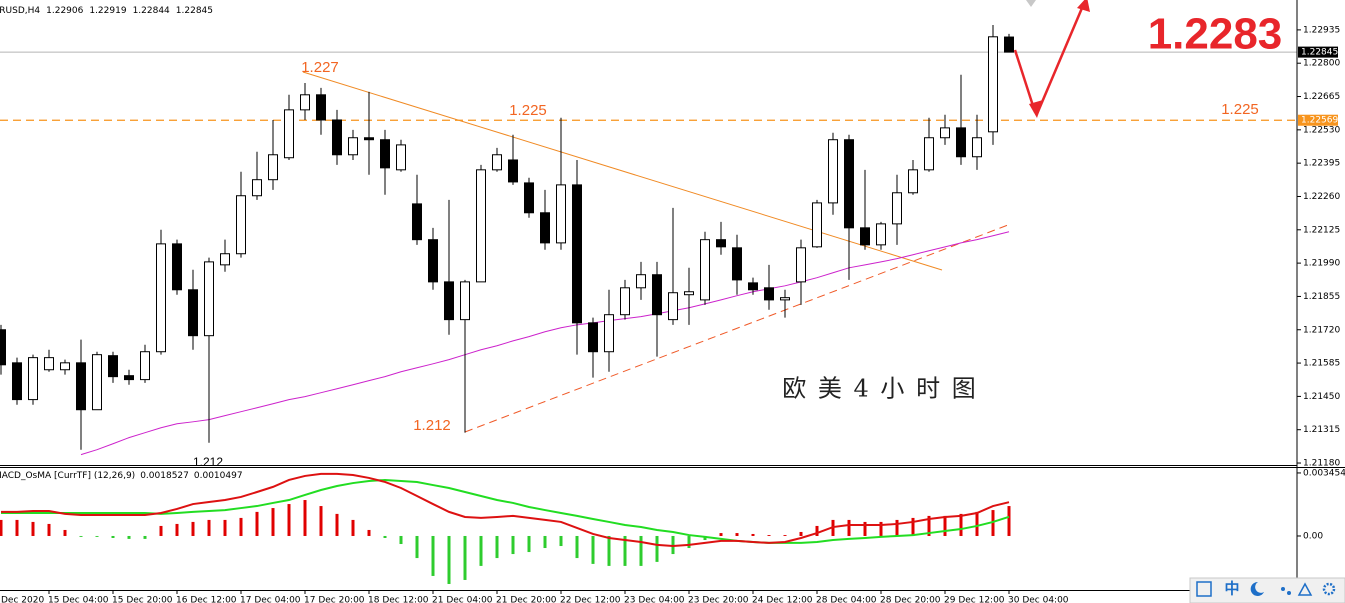  What do you see at coordinates (164, 476) in the screenshot?
I see `indicator-value: 0.0018527` at bounding box center [164, 476].